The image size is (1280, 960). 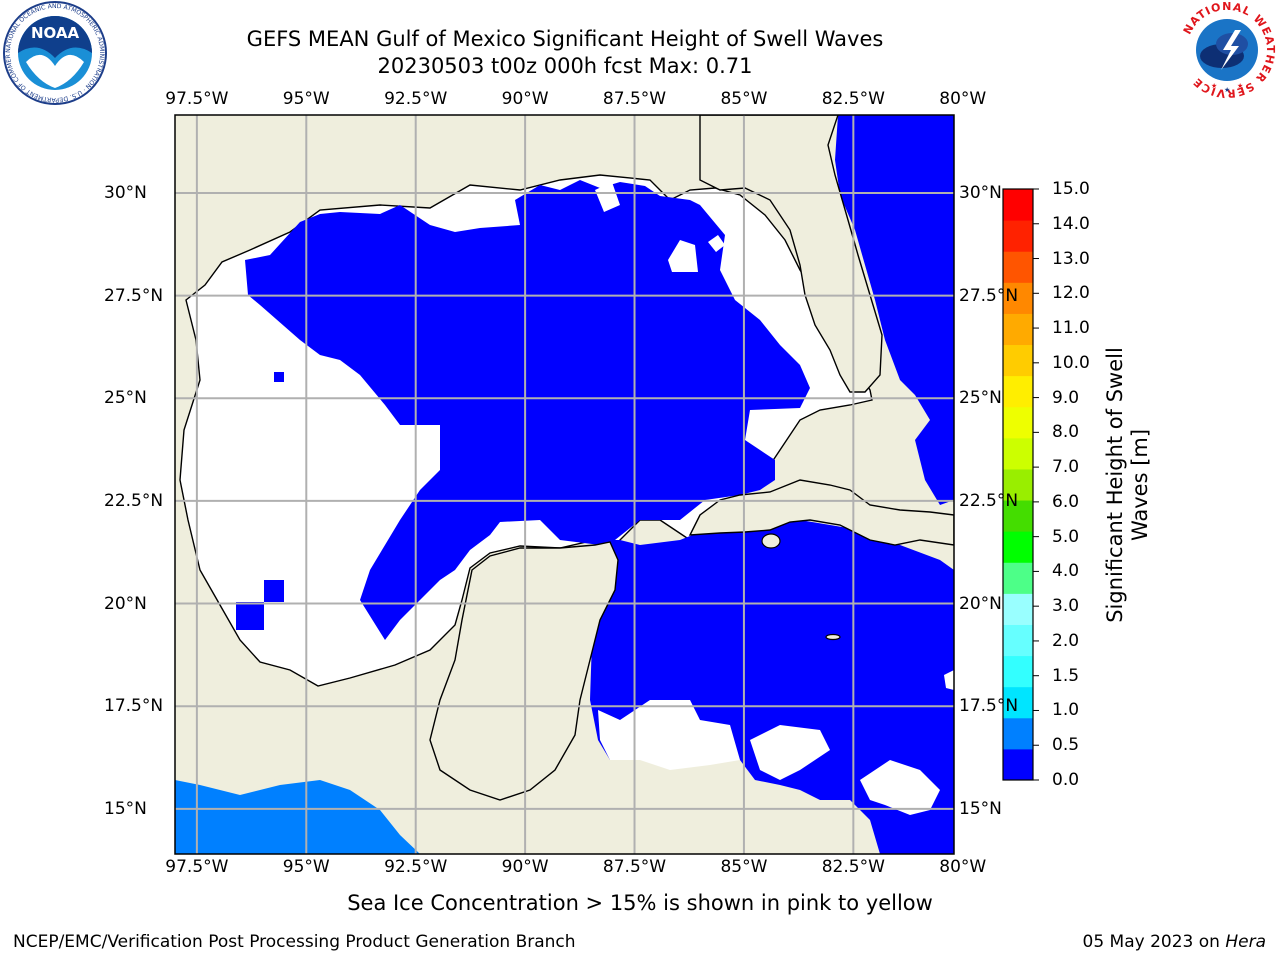 I want to click on lon-tick-label-top: 80°W, so click(x=963, y=99).